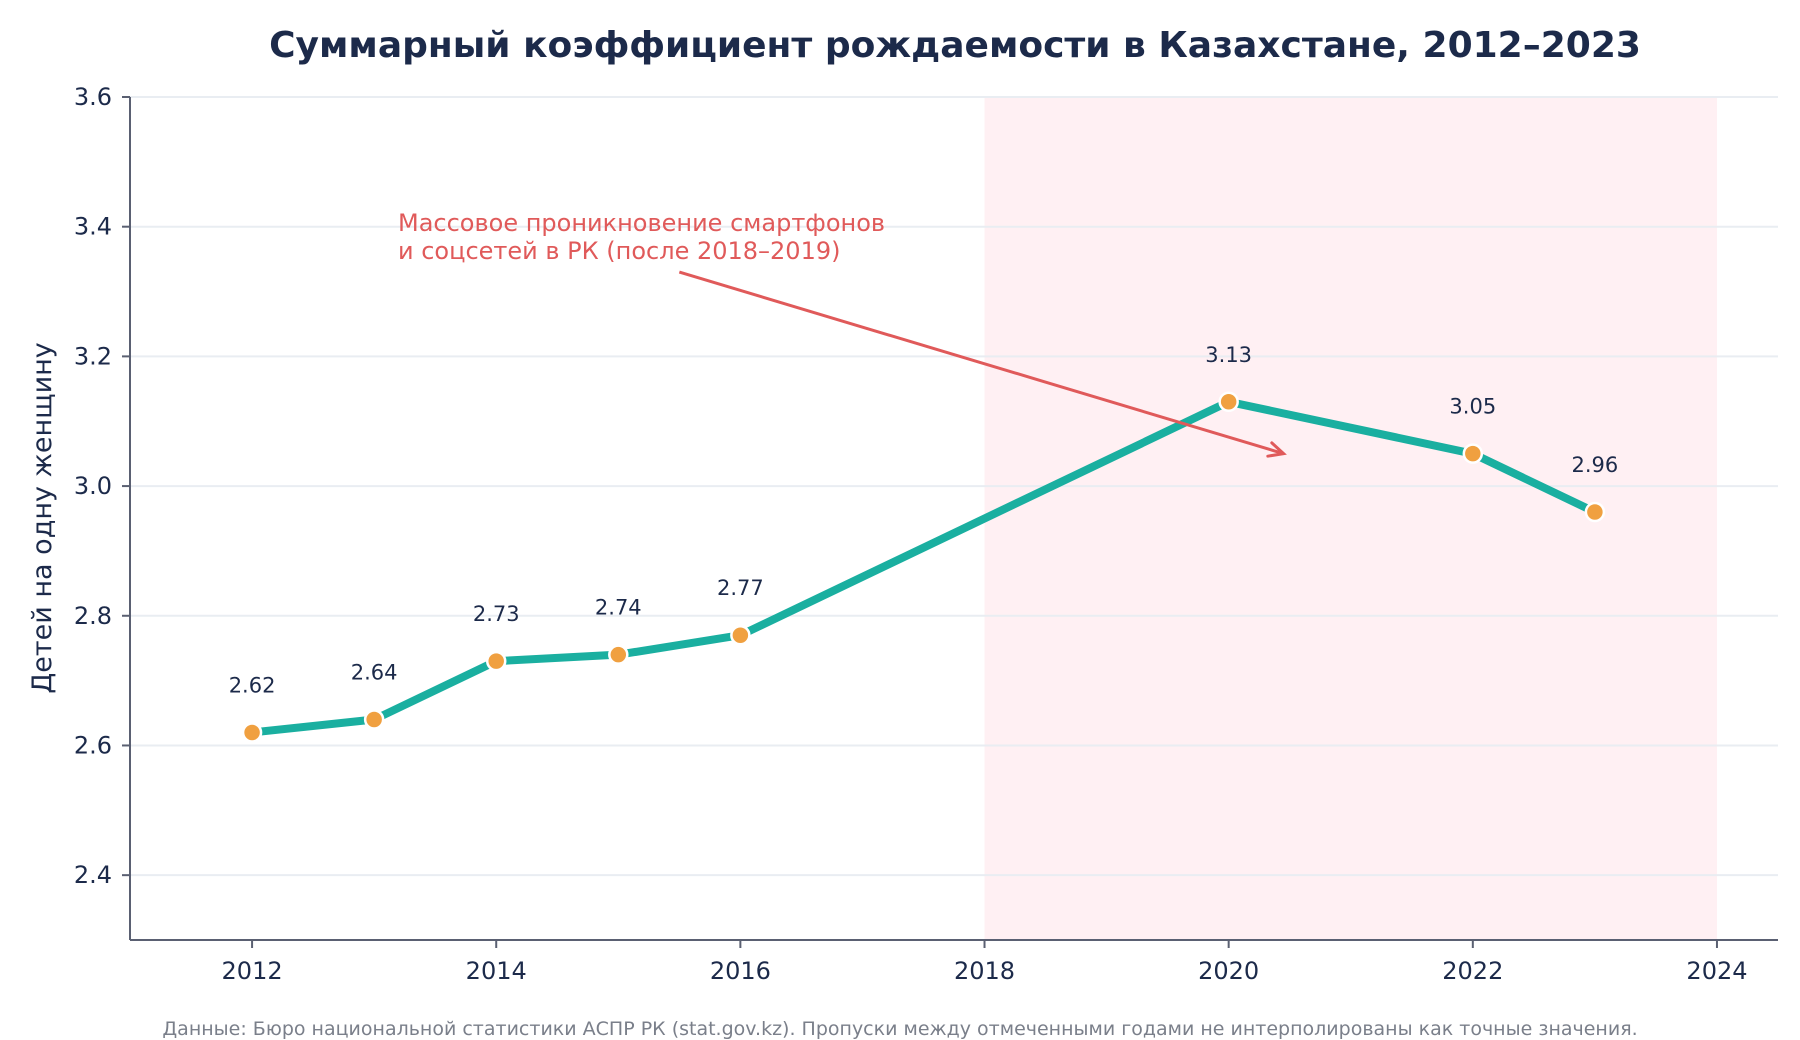 The width and height of the screenshot is (1800, 1040). I want to click on y-tick-label: 3.4, so click(93, 227).